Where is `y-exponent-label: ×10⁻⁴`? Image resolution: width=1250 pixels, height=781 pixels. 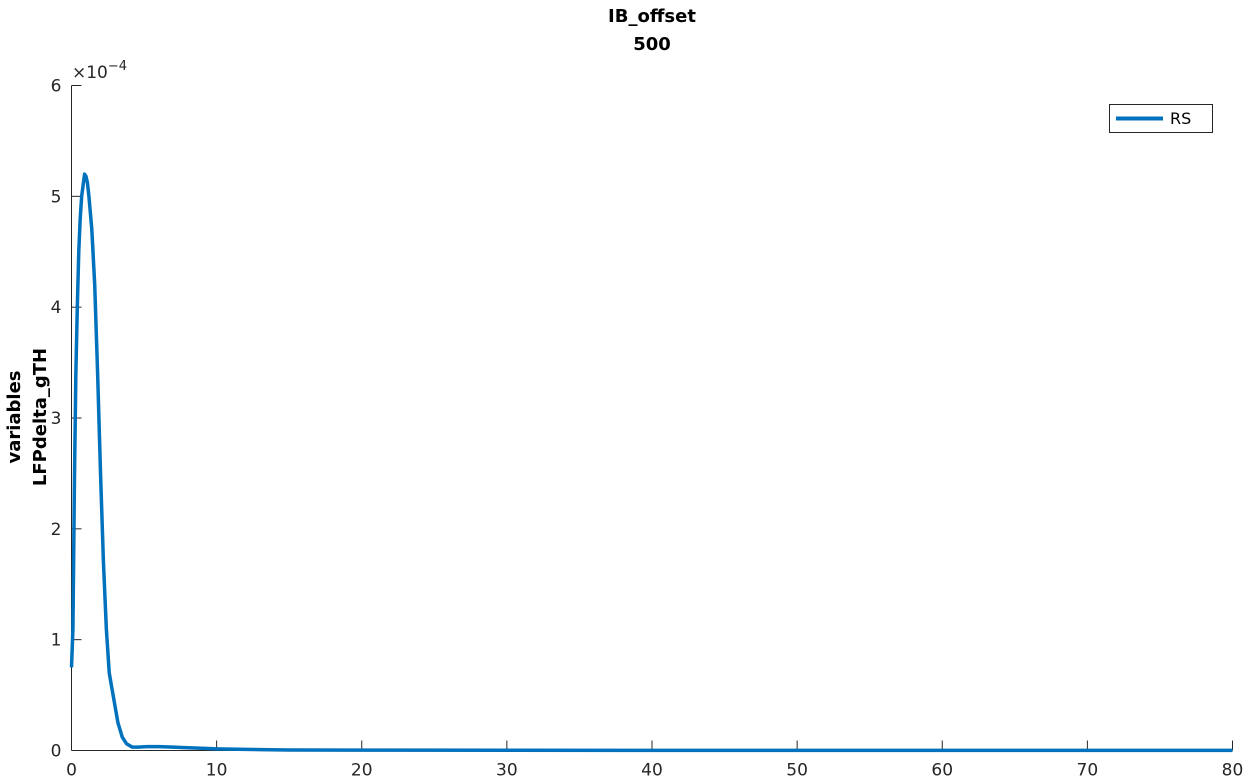
y-exponent-label: ×10⁻⁴ is located at coordinates (99, 71).